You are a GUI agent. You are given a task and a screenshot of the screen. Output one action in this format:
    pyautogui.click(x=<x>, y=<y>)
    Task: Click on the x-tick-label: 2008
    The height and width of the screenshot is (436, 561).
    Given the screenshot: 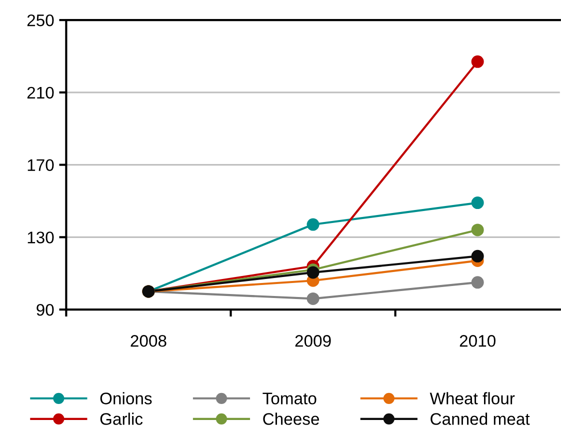 What is the action you would take?
    pyautogui.click(x=148, y=341)
    